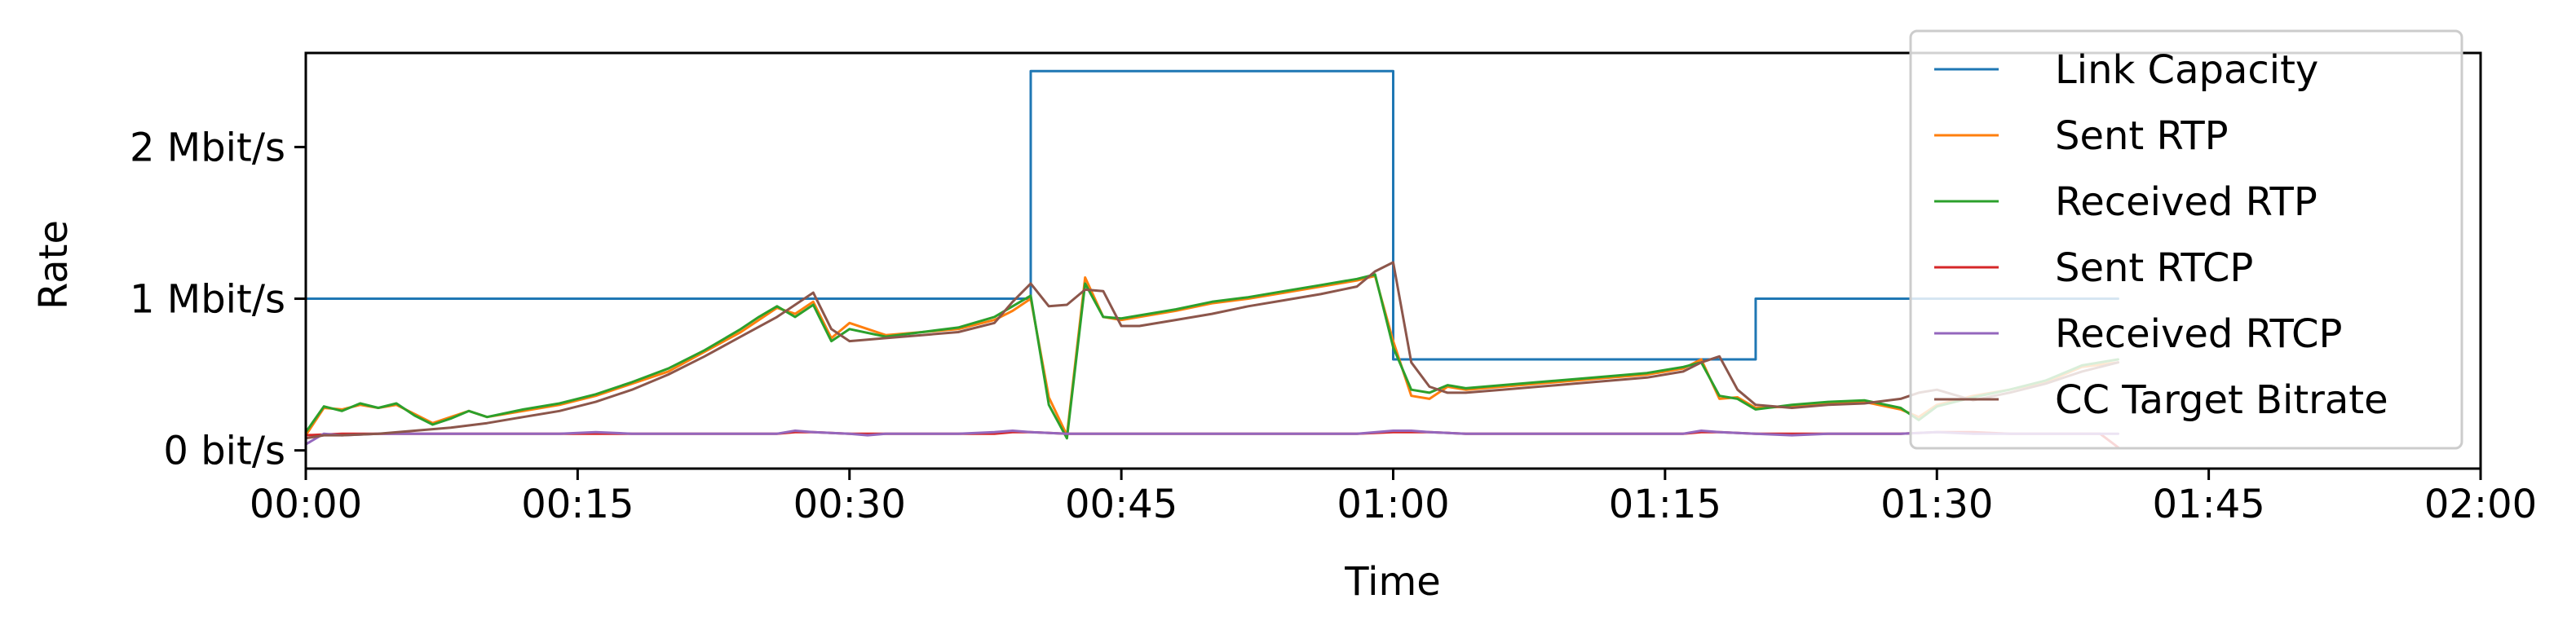 This screenshot has width=2576, height=643. I want to click on x-tick-label: 01:30, so click(1936, 505).